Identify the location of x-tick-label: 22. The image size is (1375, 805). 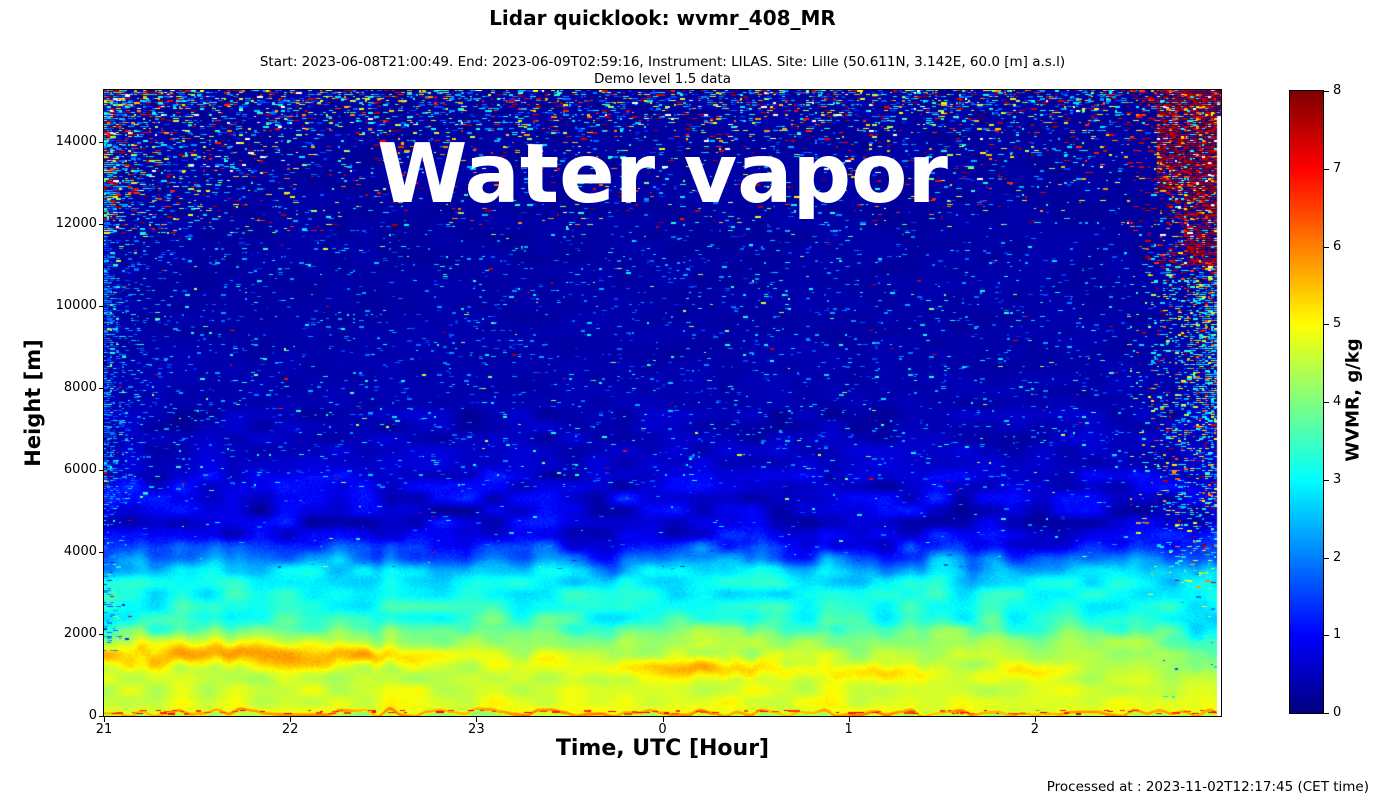
(290, 729).